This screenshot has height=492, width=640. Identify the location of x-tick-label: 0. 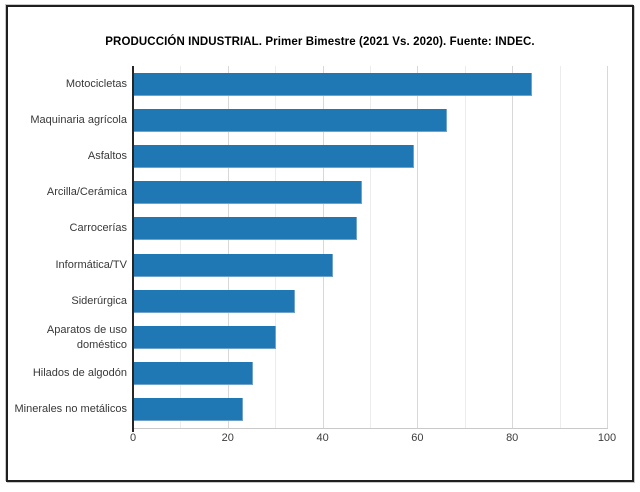
(133, 438).